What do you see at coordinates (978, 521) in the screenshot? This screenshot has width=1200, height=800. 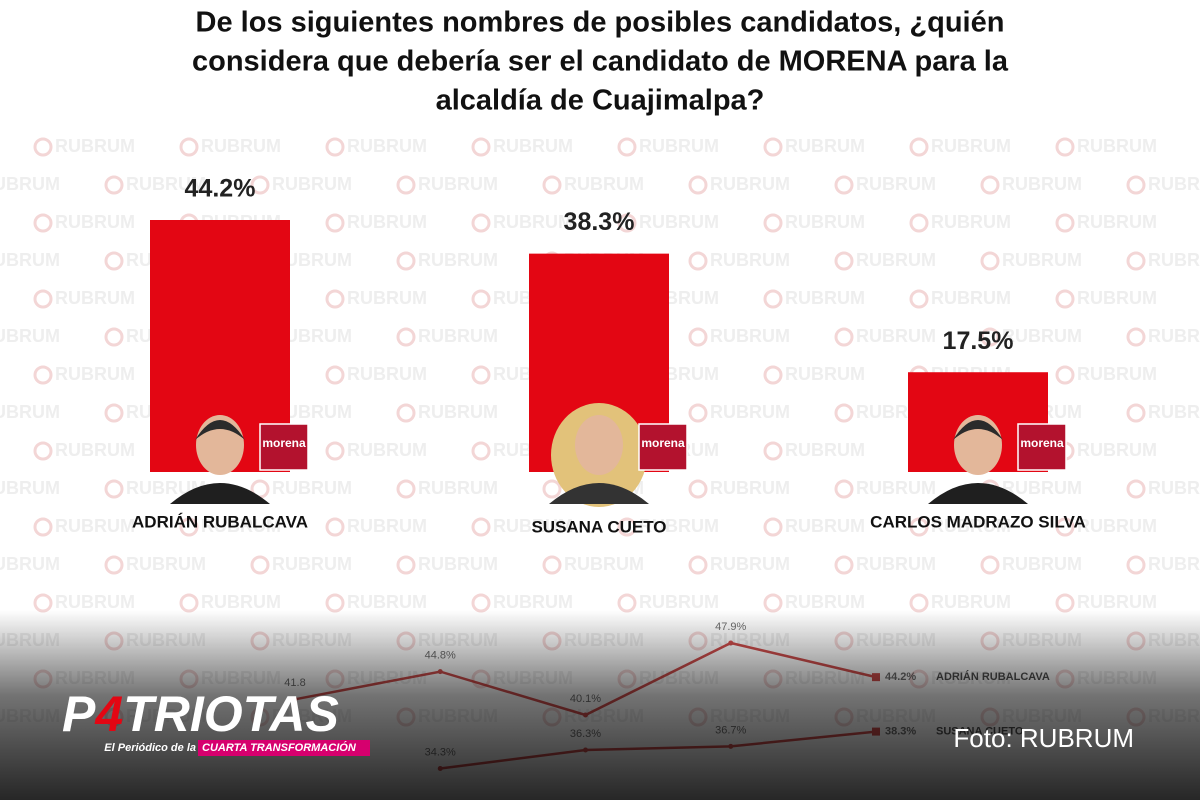 I see `category-label: CARLOS MADRAZO SILVA` at bounding box center [978, 521].